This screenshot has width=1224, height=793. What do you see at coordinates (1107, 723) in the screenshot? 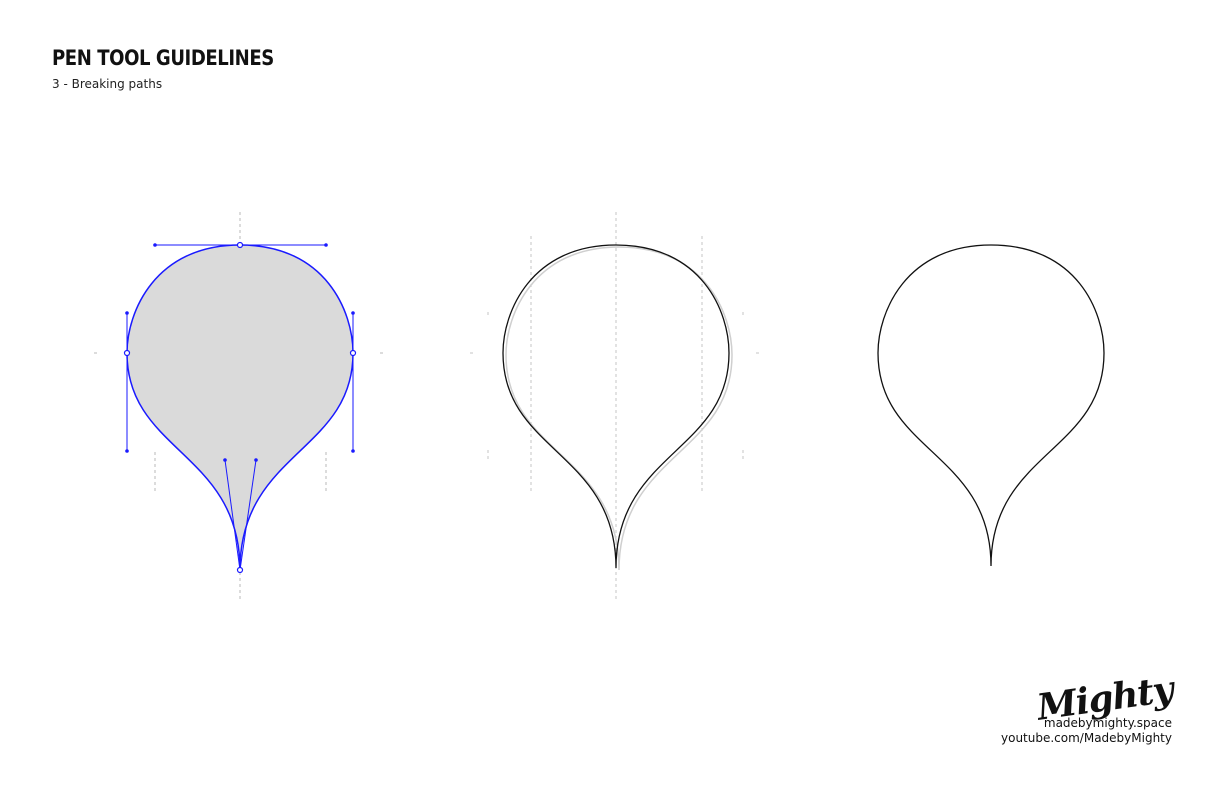
I see `website-link: madebymighty.space` at bounding box center [1107, 723].